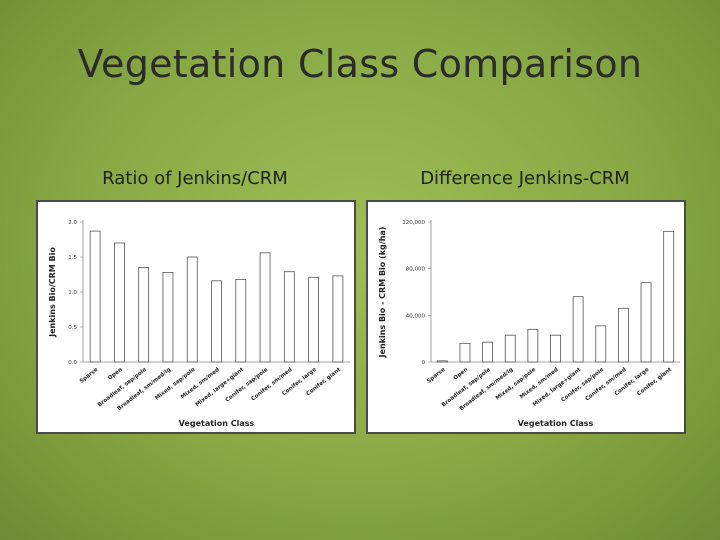 This screenshot has height=540, width=720. Describe the element at coordinates (539, 384) in the screenshot. I see `x-tick-label: Mixed, sm/med` at that location.